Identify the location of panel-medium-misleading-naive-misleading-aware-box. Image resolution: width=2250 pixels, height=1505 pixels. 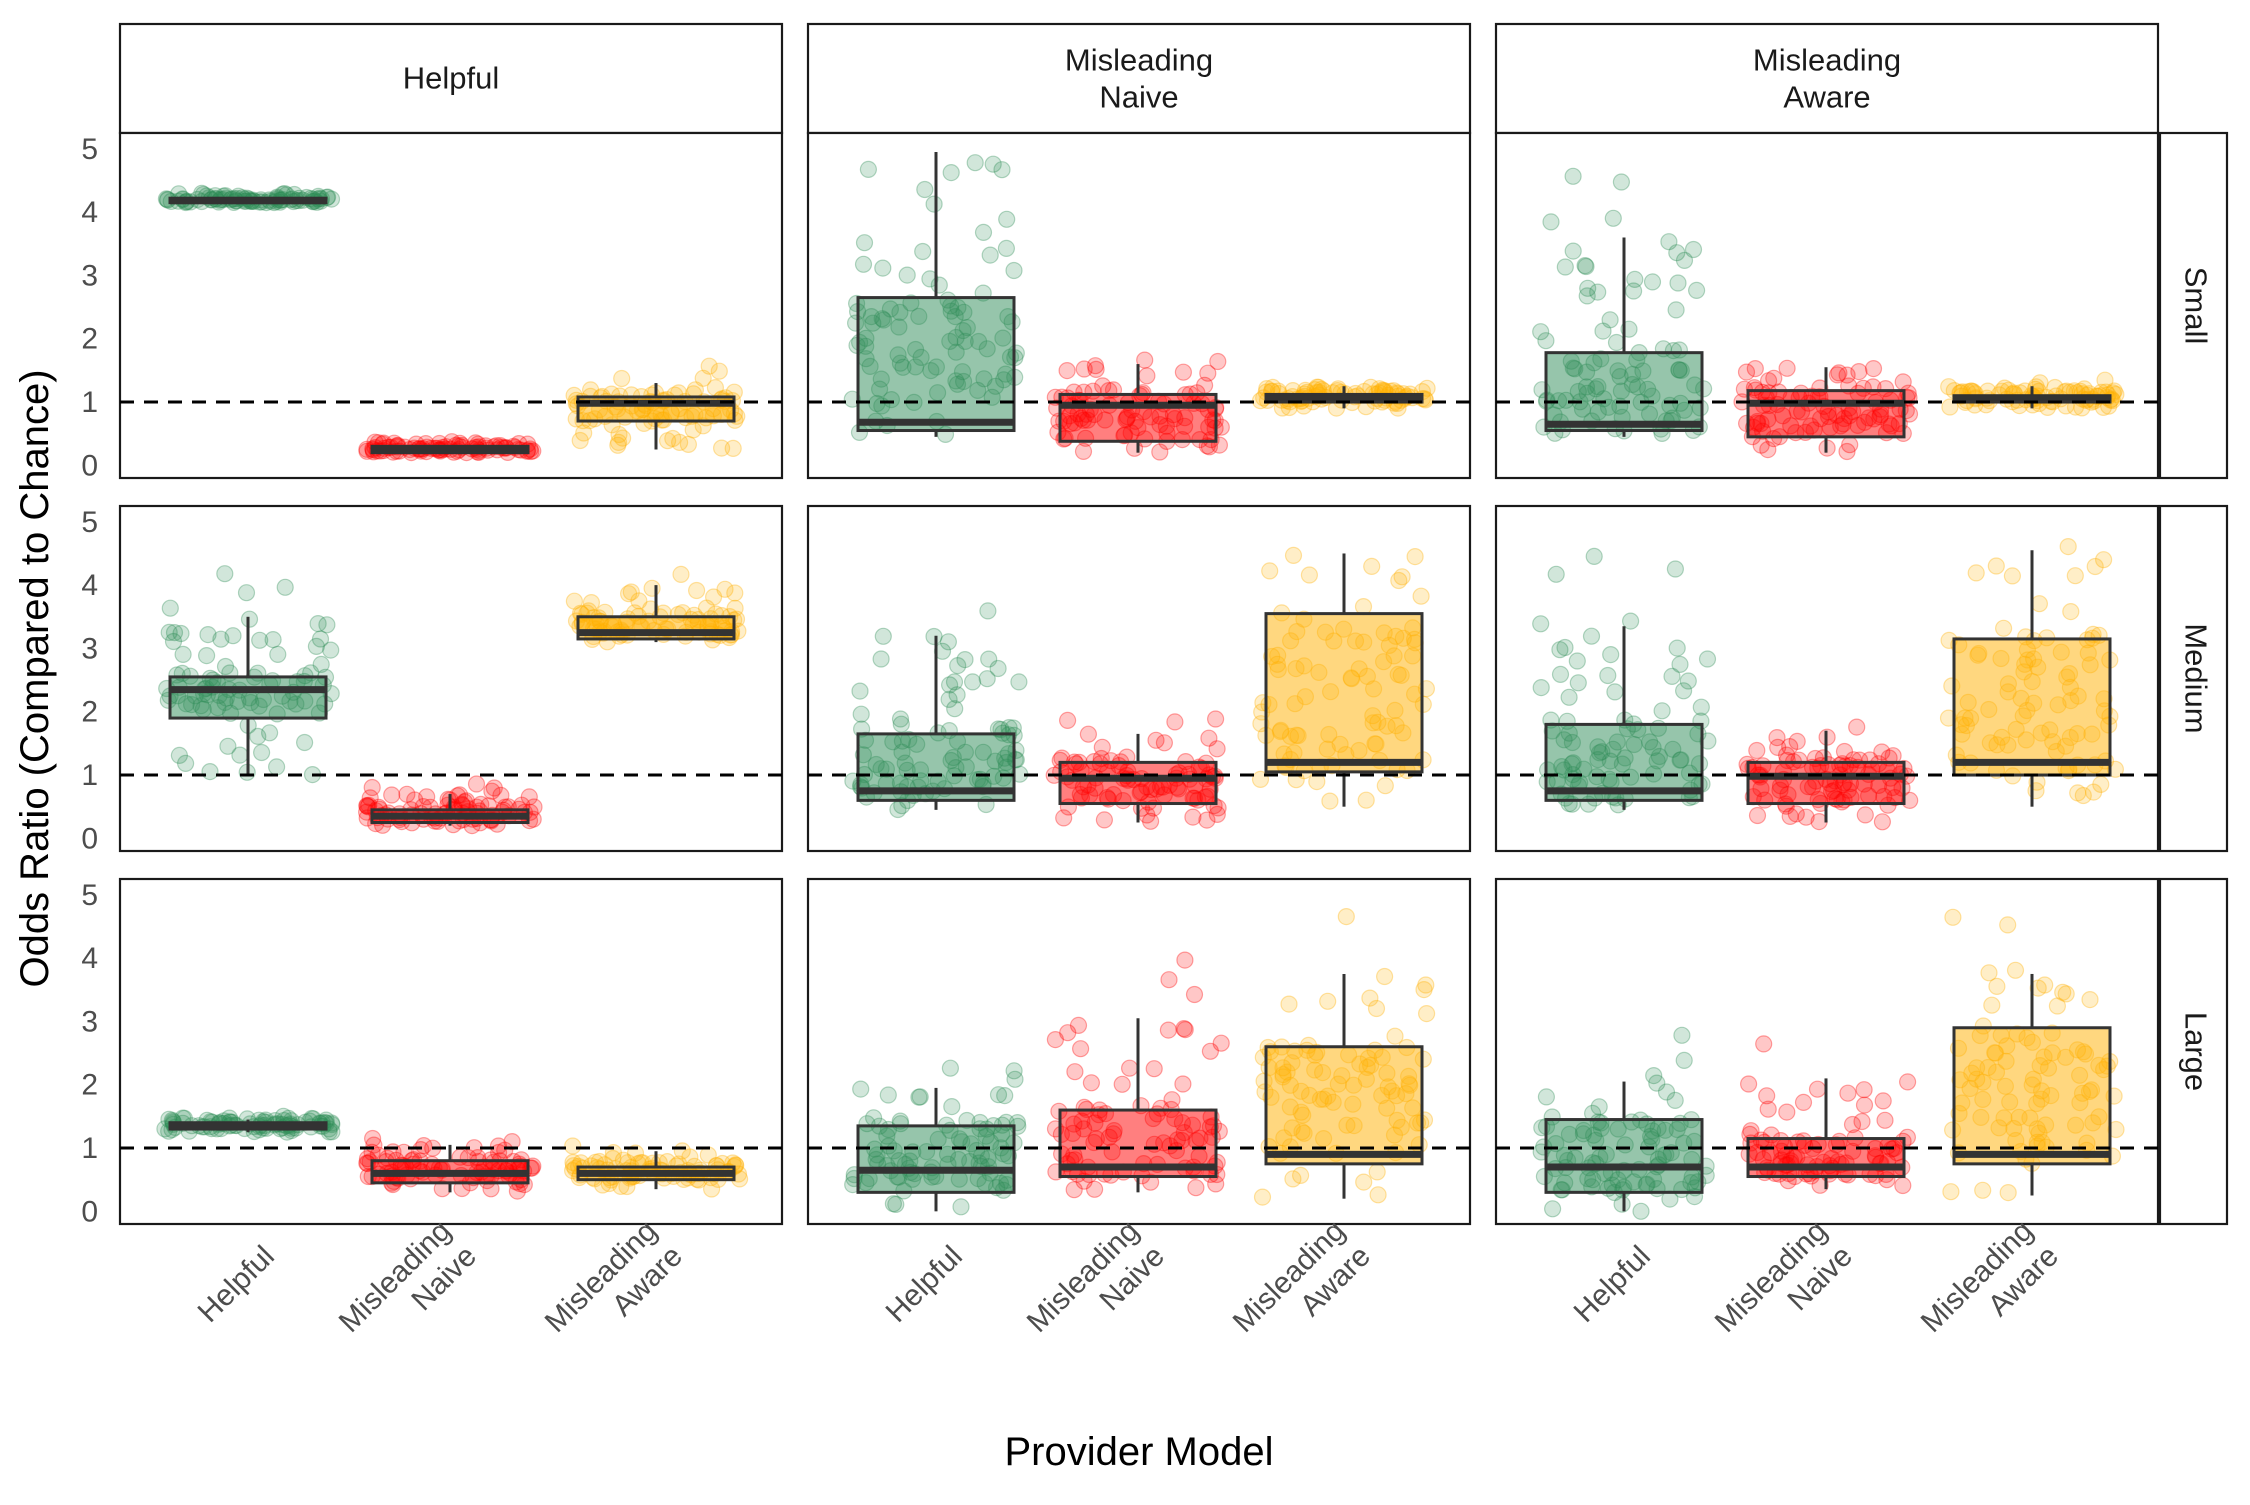
(1344, 693).